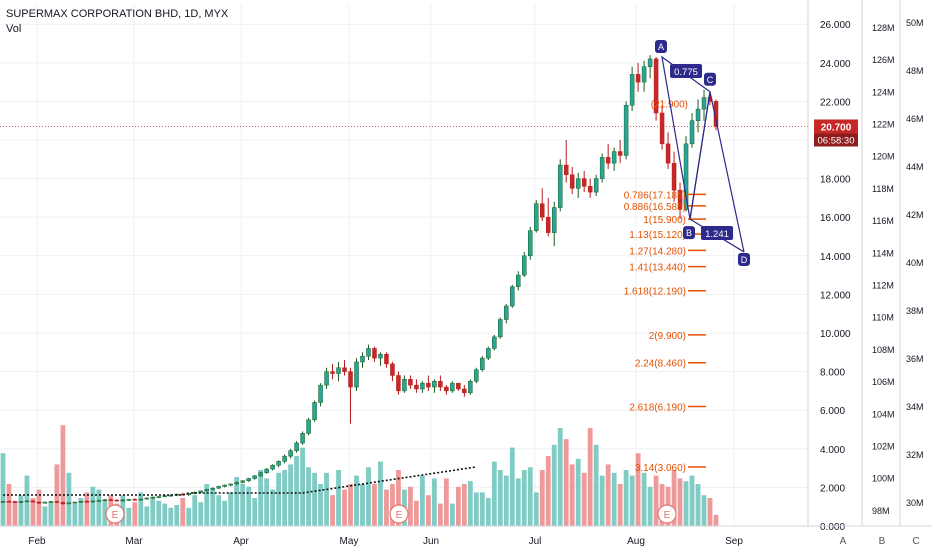 The image size is (932, 550). I want to click on pattern-point: D, so click(744, 259).